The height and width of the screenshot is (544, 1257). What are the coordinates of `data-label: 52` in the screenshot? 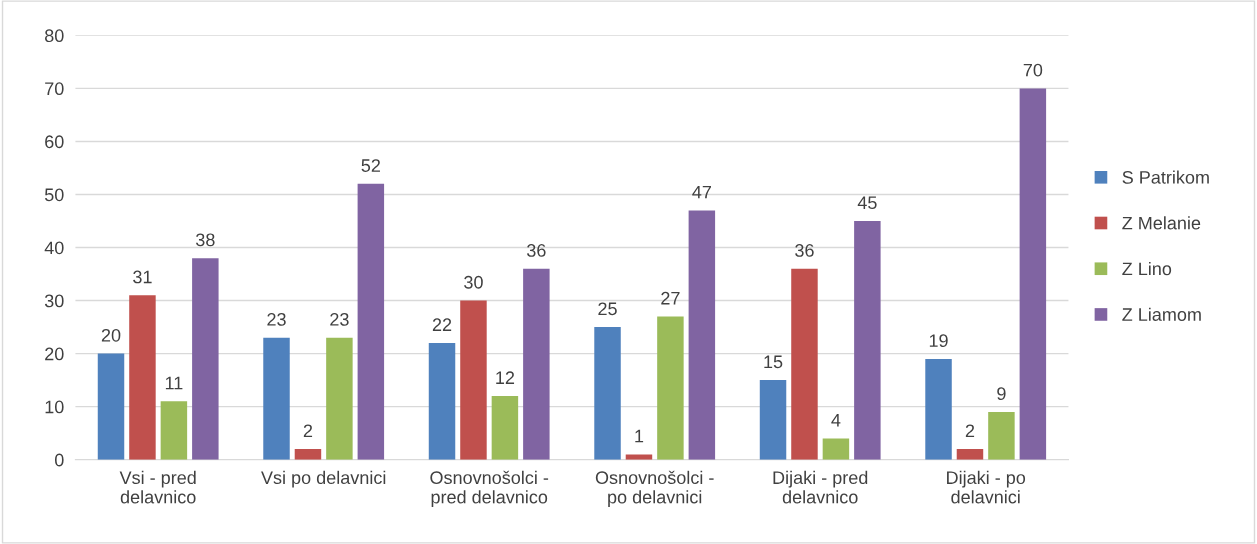 It's located at (370, 165).